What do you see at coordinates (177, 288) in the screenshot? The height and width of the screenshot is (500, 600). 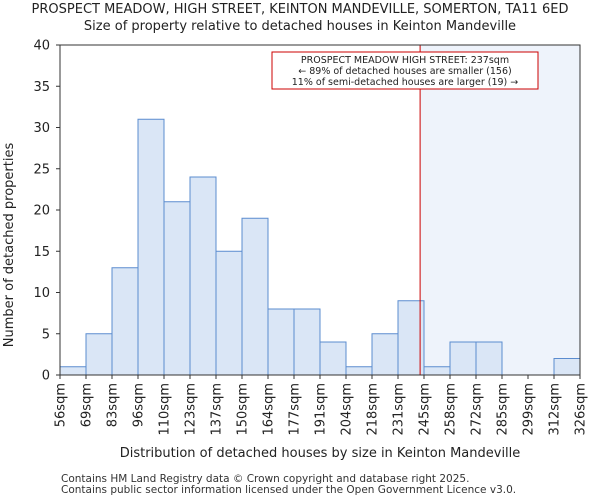 I see `bar-110sqm` at bounding box center [177, 288].